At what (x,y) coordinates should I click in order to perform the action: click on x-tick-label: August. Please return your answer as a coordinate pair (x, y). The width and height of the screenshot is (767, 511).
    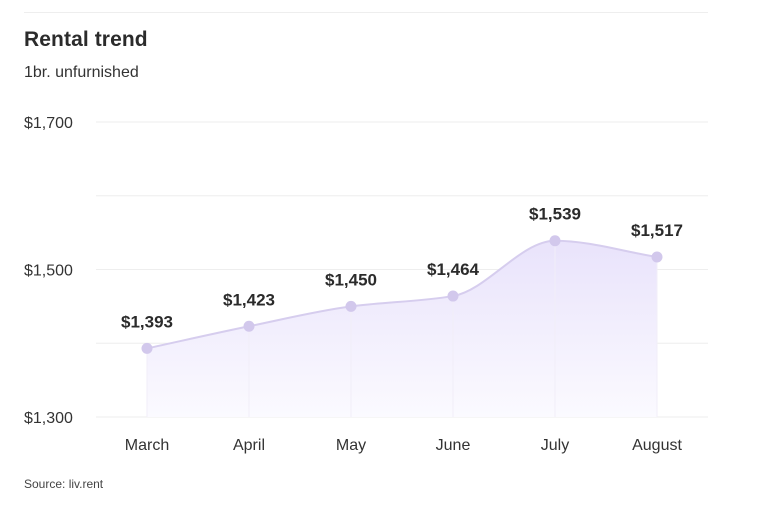
    Looking at the image, I should click on (657, 445).